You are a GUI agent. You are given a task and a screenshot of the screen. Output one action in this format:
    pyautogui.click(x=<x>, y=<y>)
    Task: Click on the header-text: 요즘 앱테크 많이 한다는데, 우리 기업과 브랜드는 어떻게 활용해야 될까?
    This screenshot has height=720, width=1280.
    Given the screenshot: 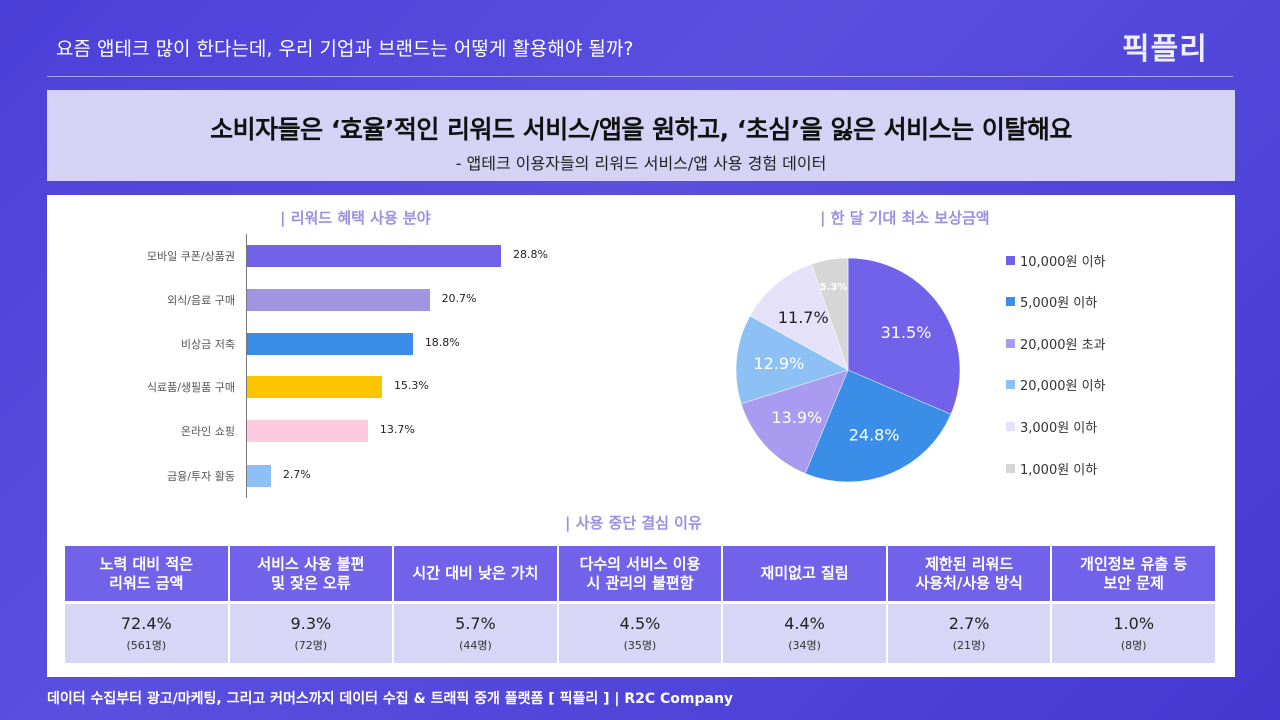 What is the action you would take?
    pyautogui.click(x=345, y=49)
    